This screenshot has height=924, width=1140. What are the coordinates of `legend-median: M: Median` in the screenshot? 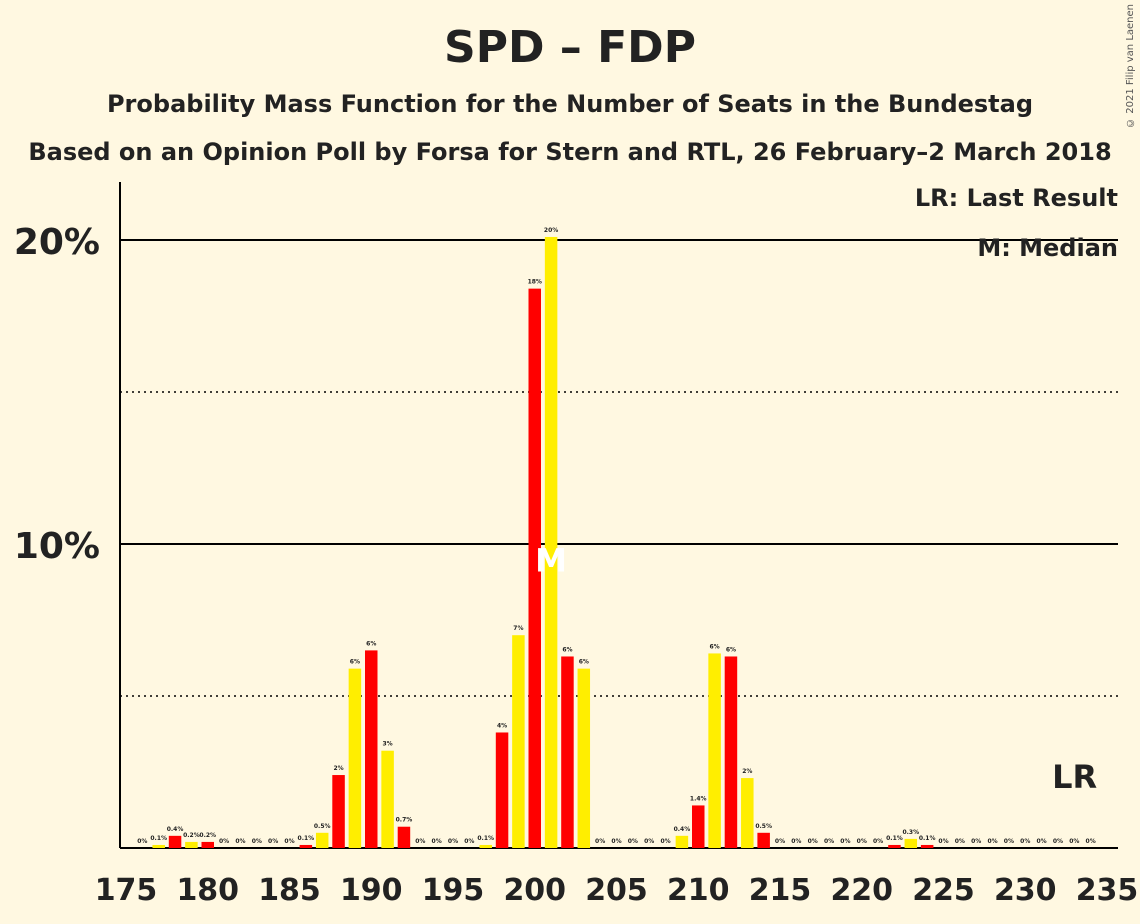 It's located at (1047, 248).